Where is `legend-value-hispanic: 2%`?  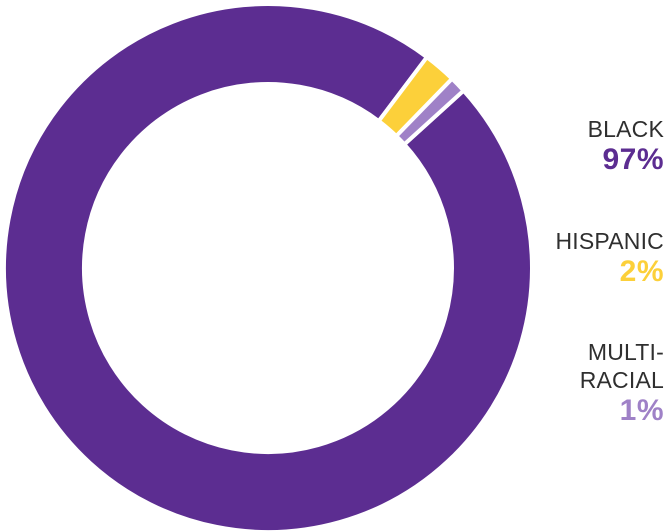 legend-value-hispanic: 2% is located at coordinates (641, 271).